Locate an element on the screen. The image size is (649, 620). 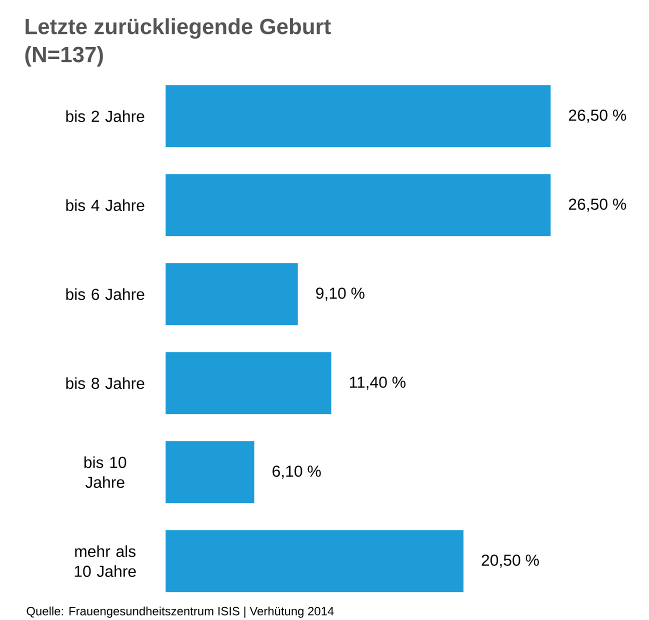
y-tick-label: bis 8 Jahre is located at coordinates (105, 383).